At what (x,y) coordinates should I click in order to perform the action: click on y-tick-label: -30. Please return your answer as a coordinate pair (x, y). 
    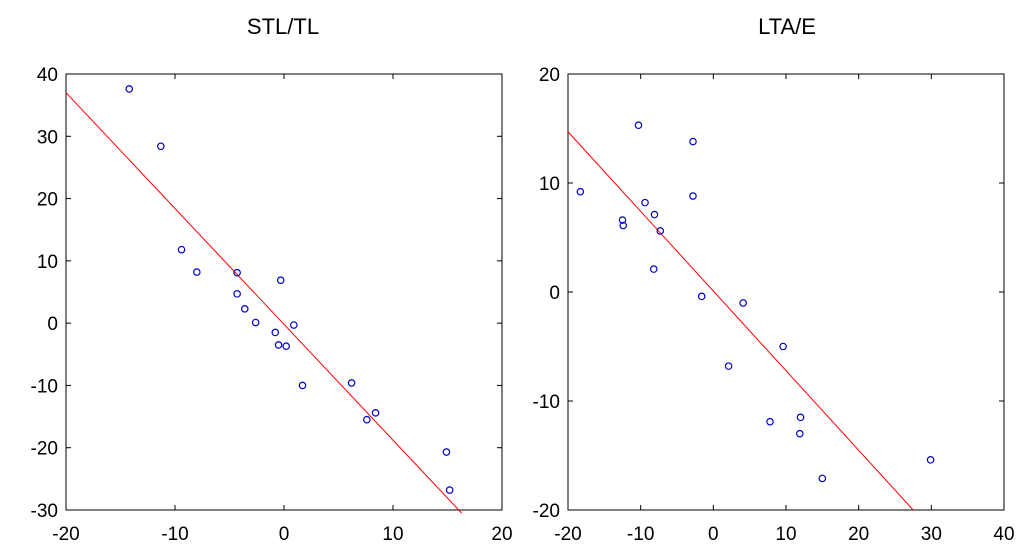
    Looking at the image, I should click on (44, 511).